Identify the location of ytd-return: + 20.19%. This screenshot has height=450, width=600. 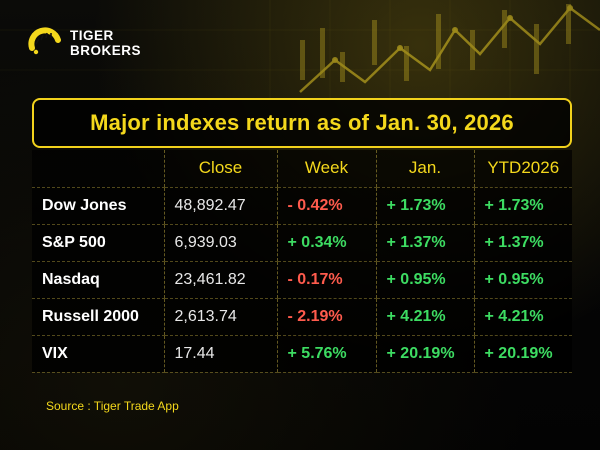
(522, 354).